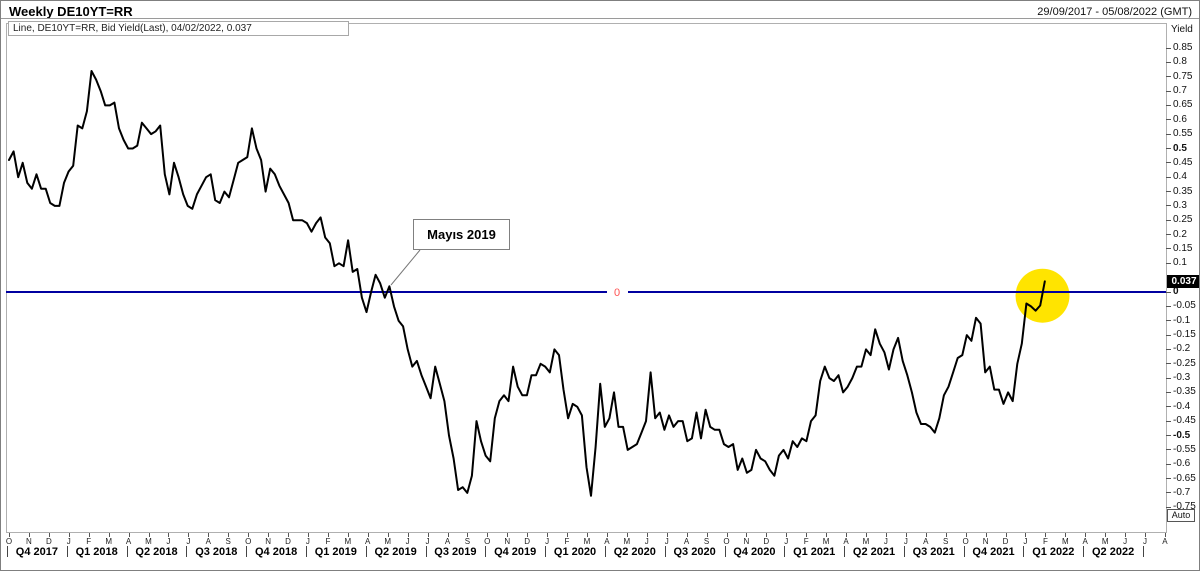  I want to click on y-axis-tick-label: 0, so click(1176, 291).